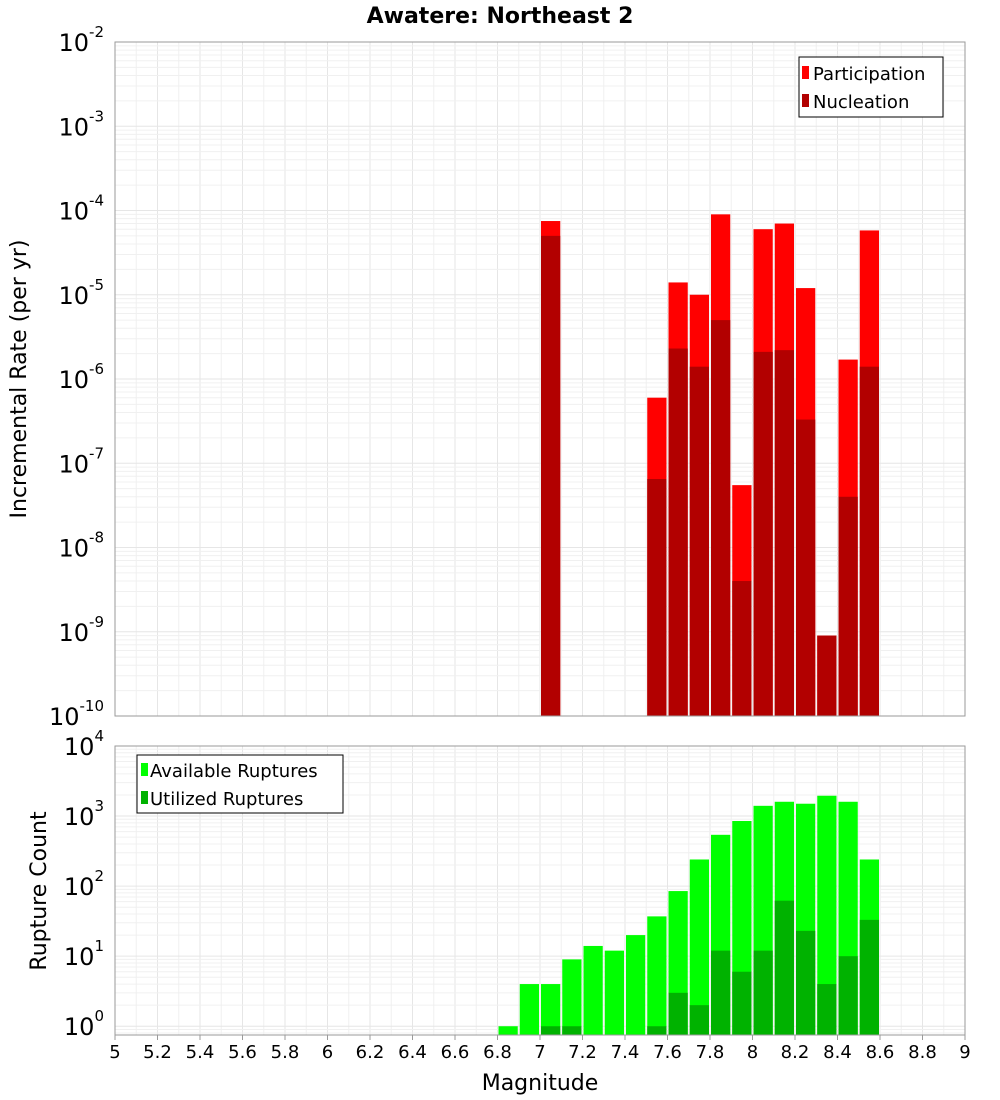 This screenshot has height=1100, width=1000. Describe the element at coordinates (582, 1052) in the screenshot. I see `x-tick-label: 7.2` at that location.